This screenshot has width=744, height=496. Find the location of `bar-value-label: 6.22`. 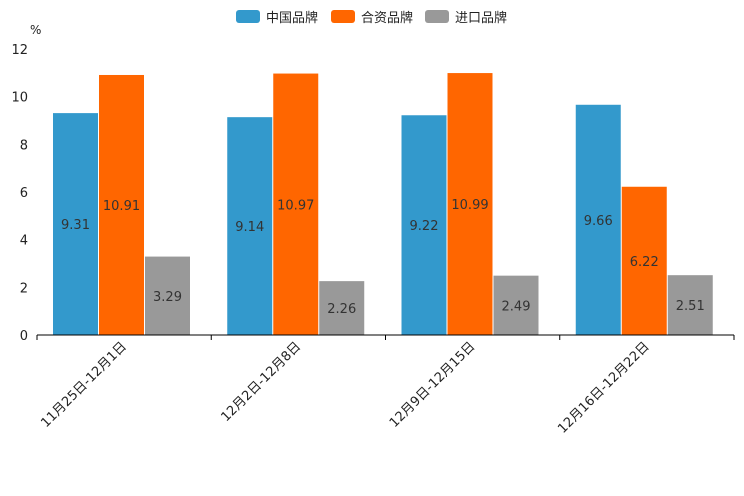

bar-value-label: 6.22 is located at coordinates (644, 262).